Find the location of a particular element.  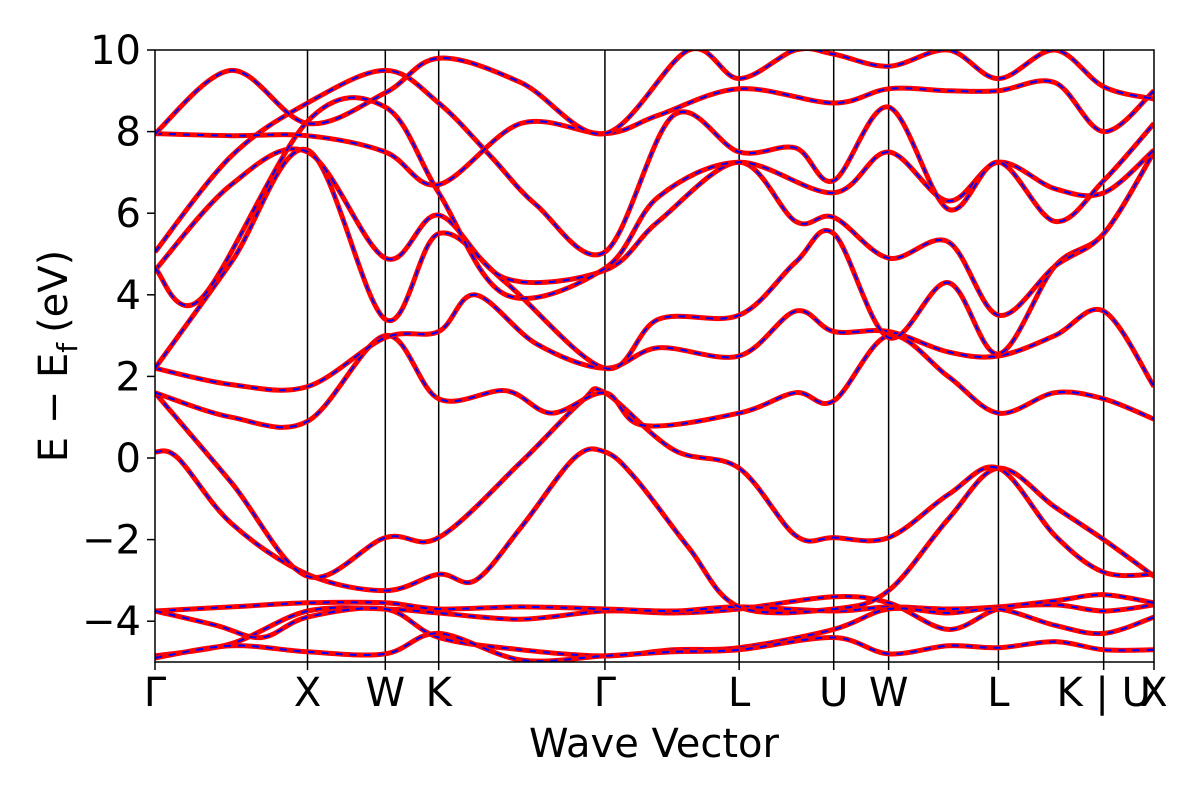

y-tick-label: −2 is located at coordinates (111, 541).